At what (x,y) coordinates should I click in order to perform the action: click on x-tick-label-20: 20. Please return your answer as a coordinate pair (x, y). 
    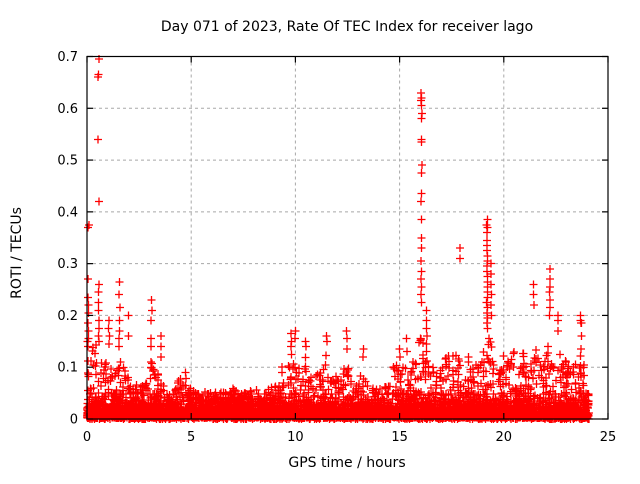
    Looking at the image, I should click on (504, 437).